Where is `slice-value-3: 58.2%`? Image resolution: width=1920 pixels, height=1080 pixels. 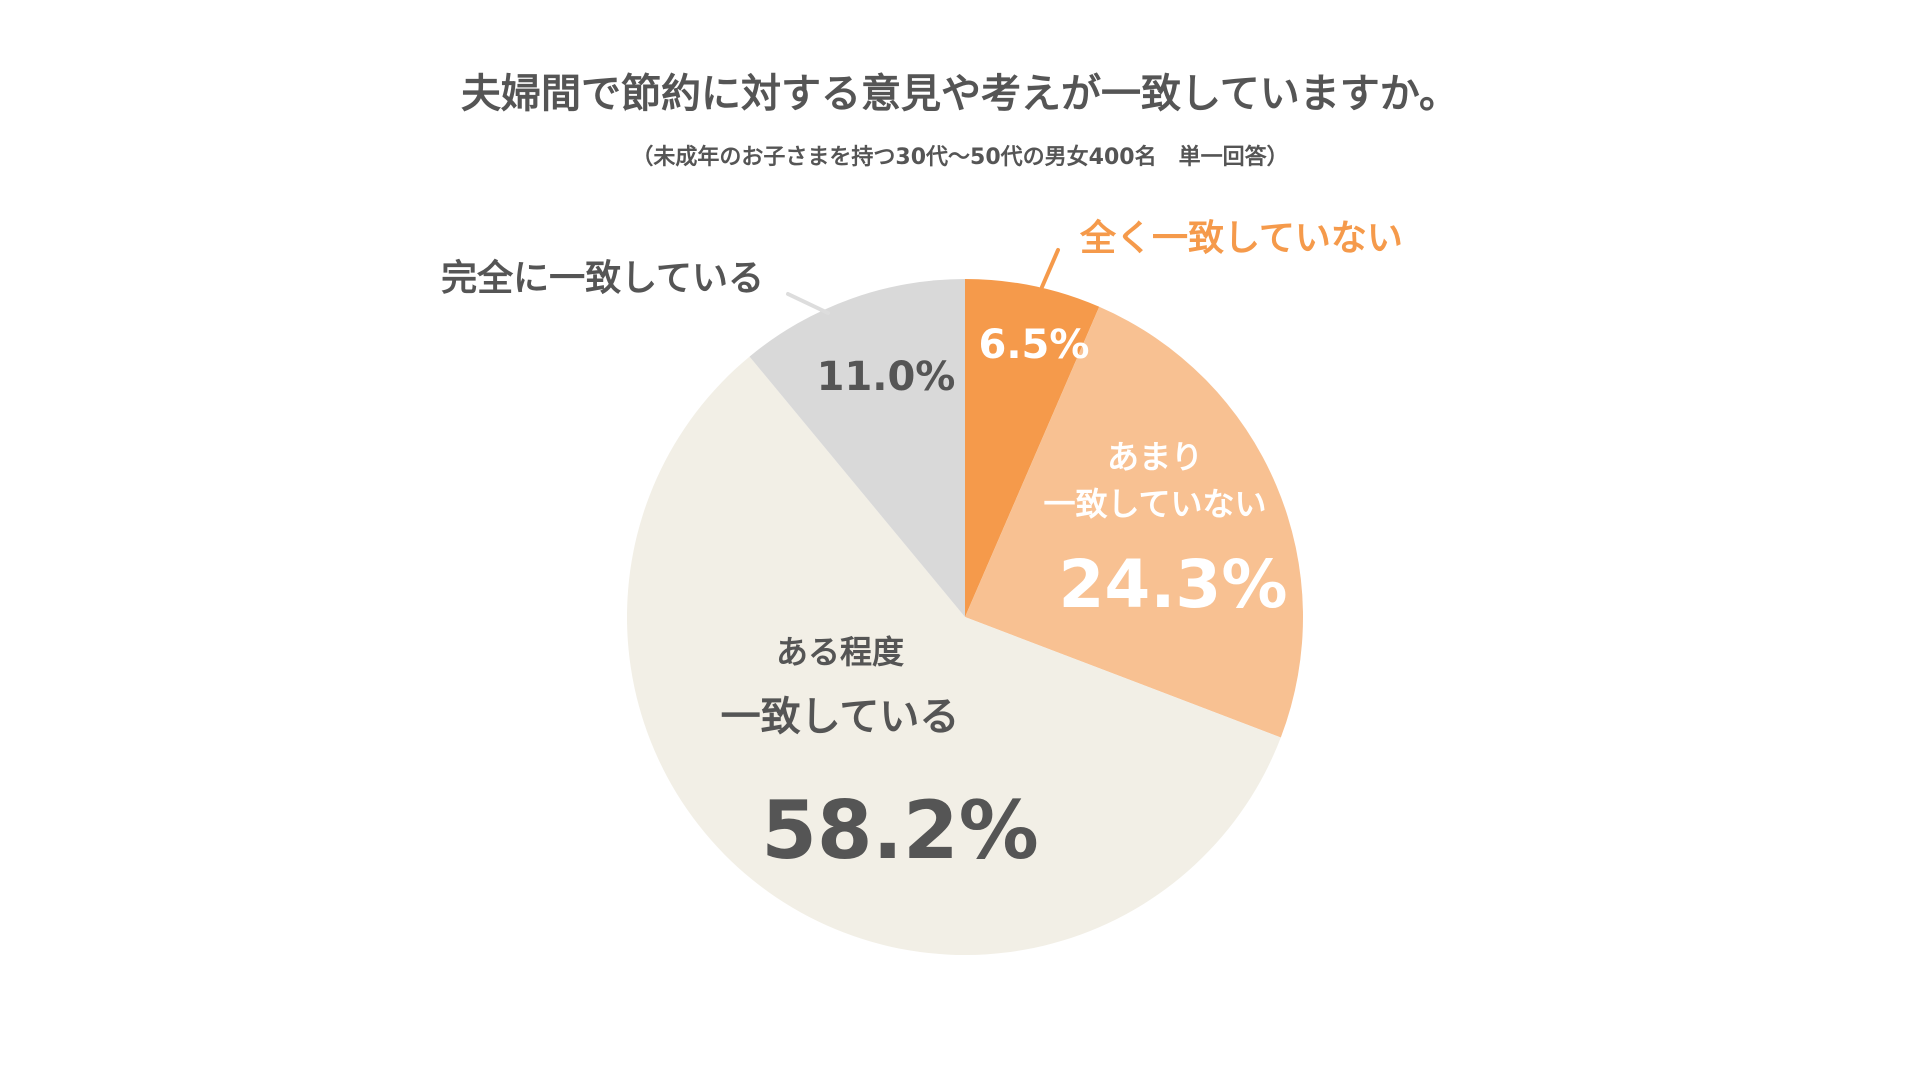
slice-value-3: 58.2% is located at coordinates (900, 830).